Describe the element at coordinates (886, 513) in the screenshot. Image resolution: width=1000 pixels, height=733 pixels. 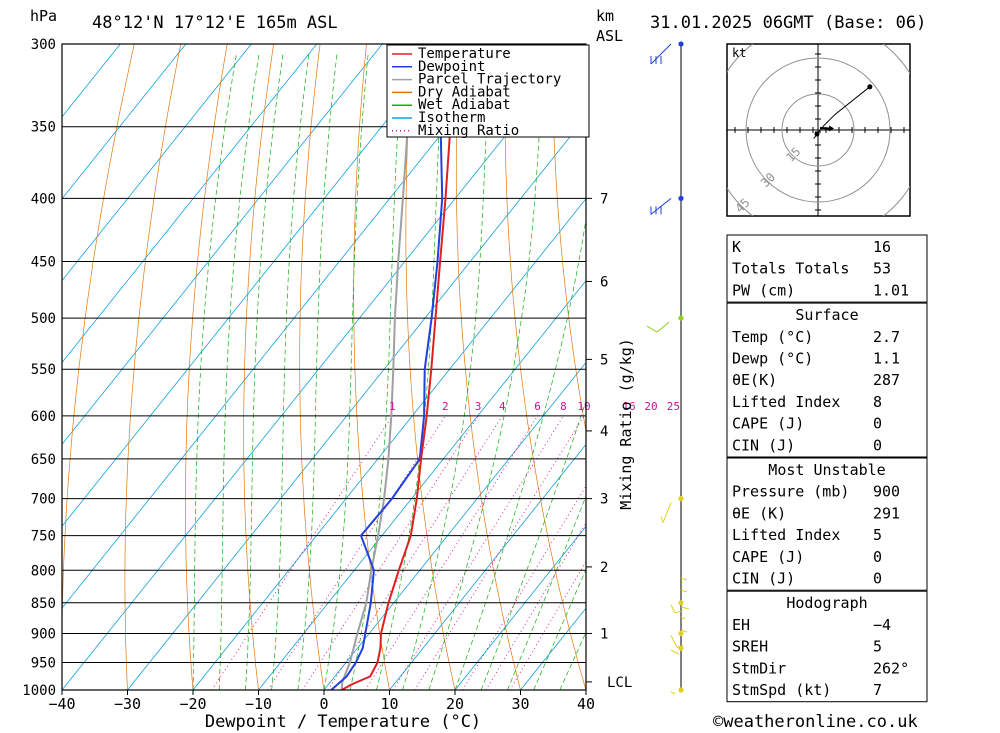
I see `most-unstable-value: 291` at that location.